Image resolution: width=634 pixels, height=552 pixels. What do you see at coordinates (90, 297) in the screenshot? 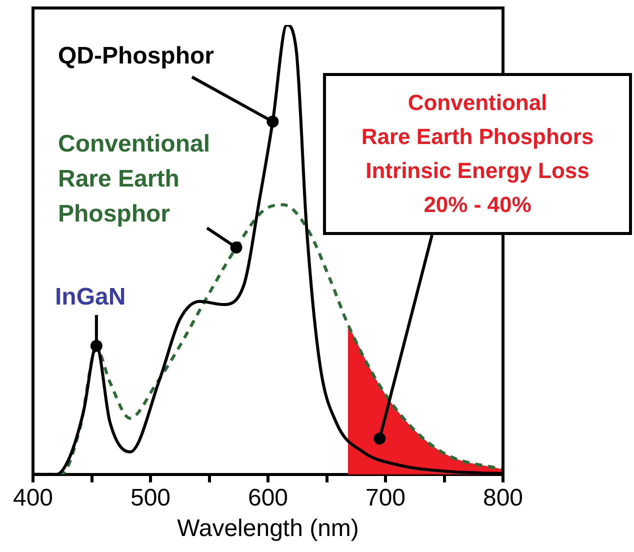
I see `annotation: InGaN` at bounding box center [90, 297].